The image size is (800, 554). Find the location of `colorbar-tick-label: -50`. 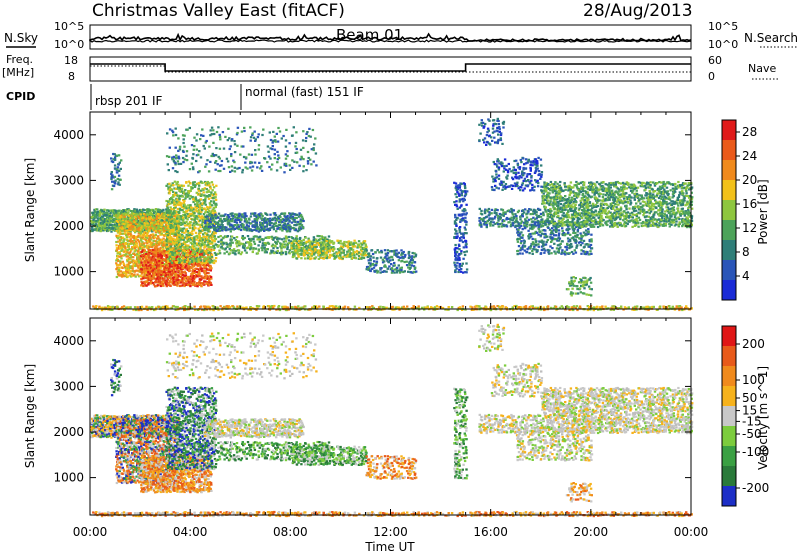

colorbar-tick-label: -50 is located at coordinates (752, 434).